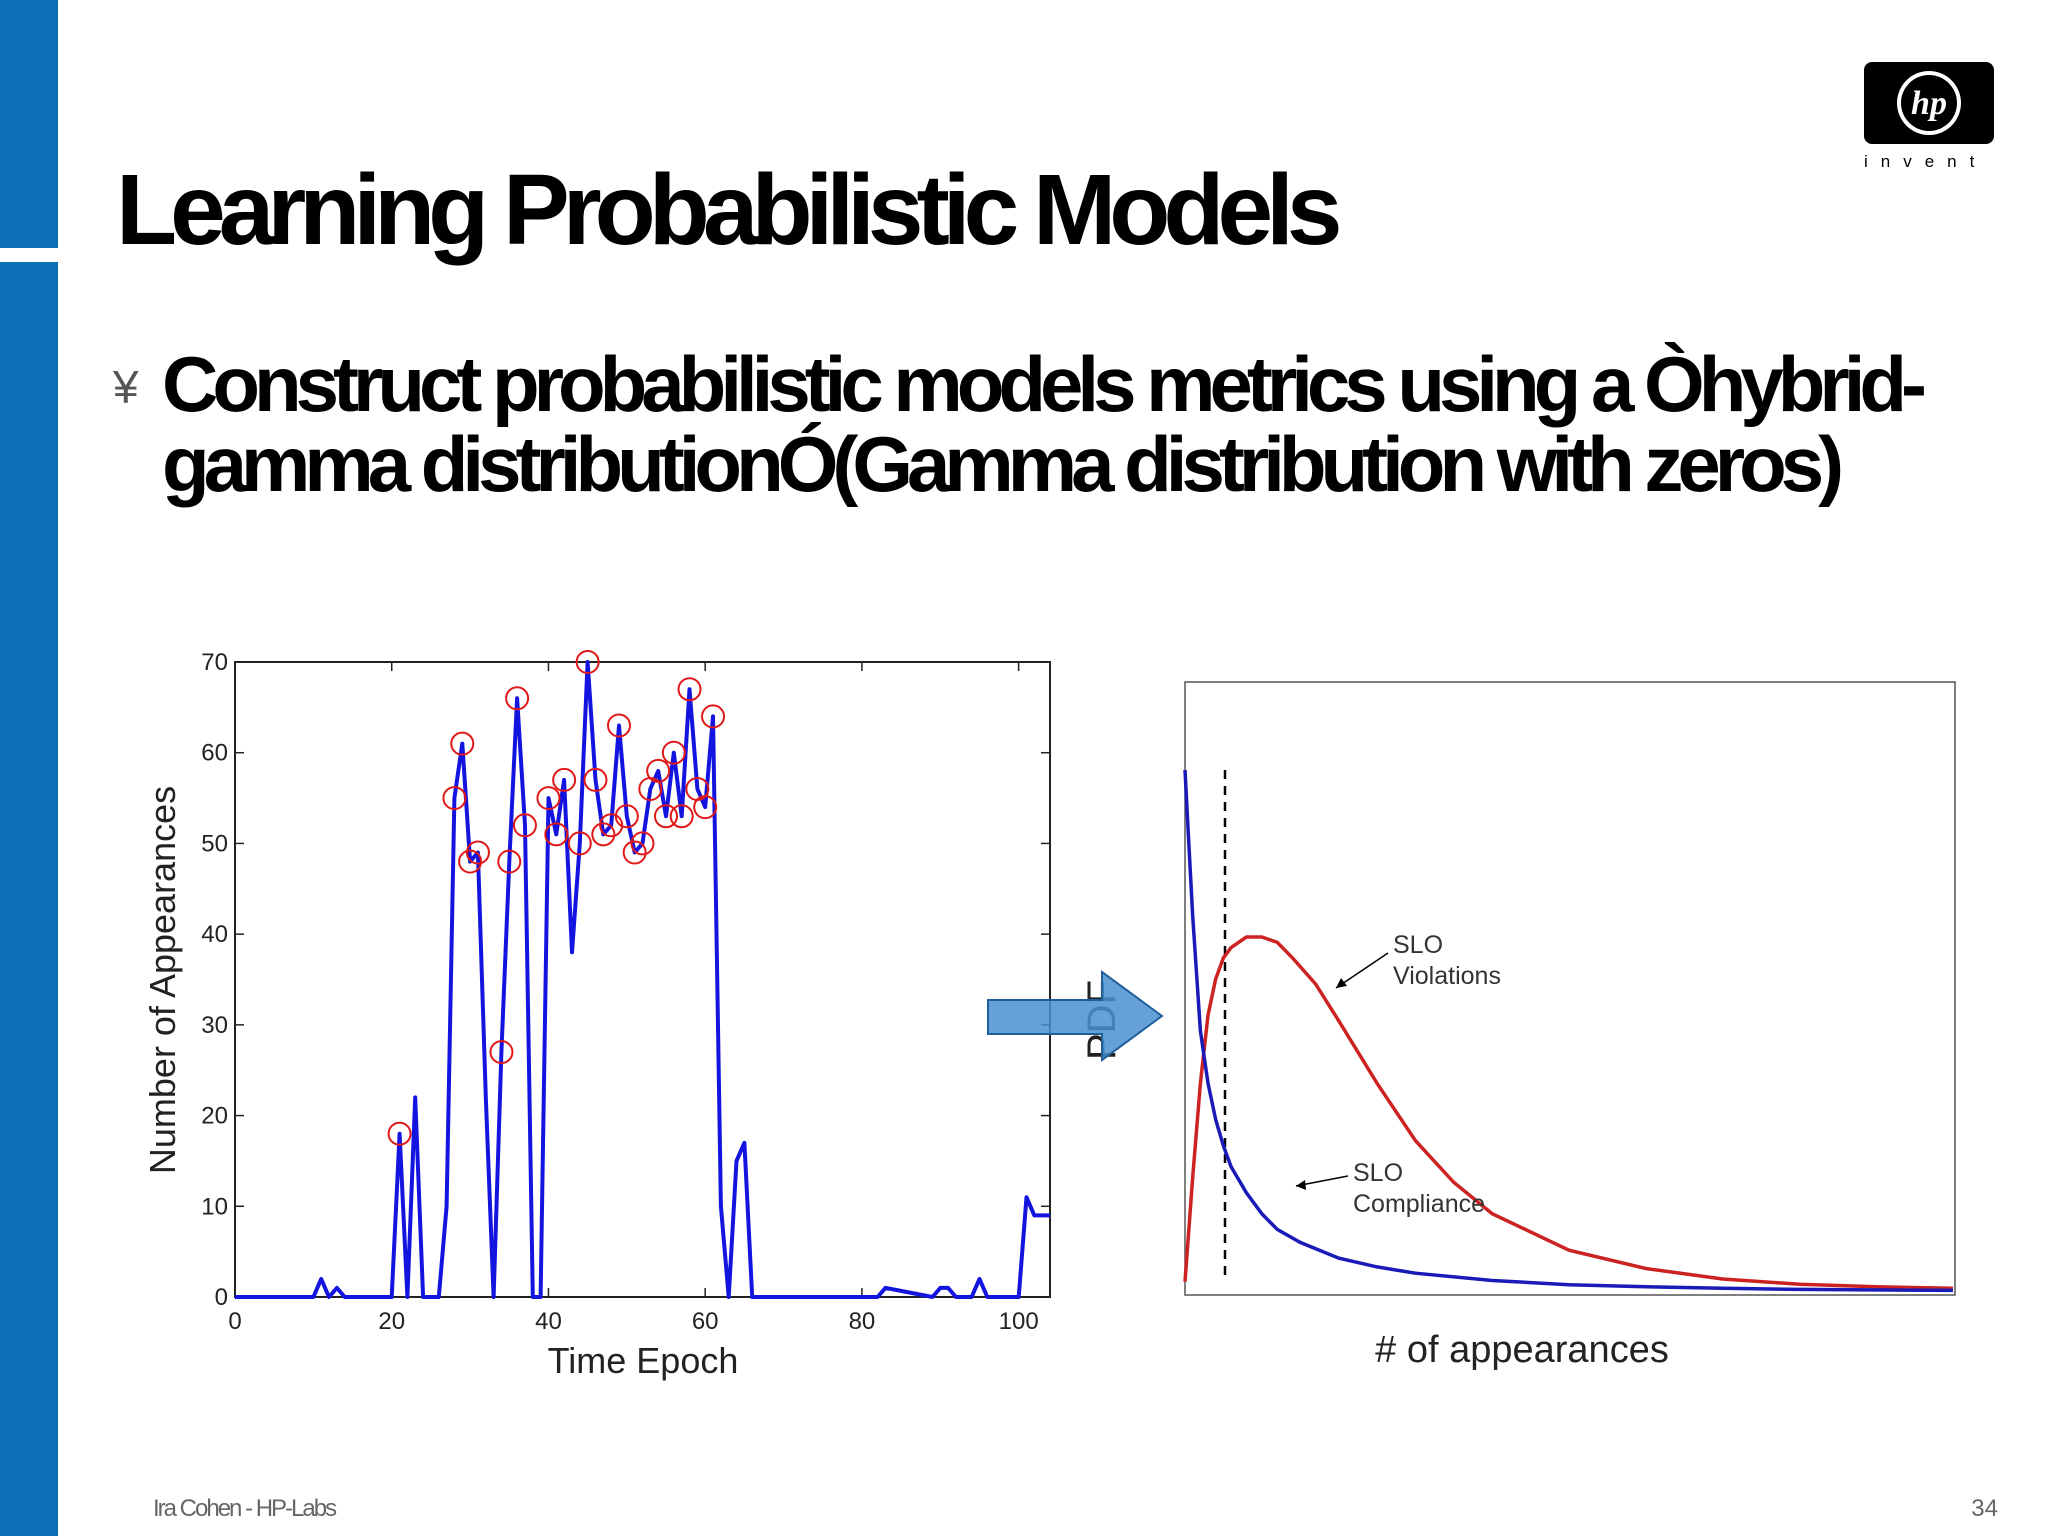 This screenshot has height=1536, width=2048. Describe the element at coordinates (29, 899) in the screenshot. I see `sidebar-bar` at that location.